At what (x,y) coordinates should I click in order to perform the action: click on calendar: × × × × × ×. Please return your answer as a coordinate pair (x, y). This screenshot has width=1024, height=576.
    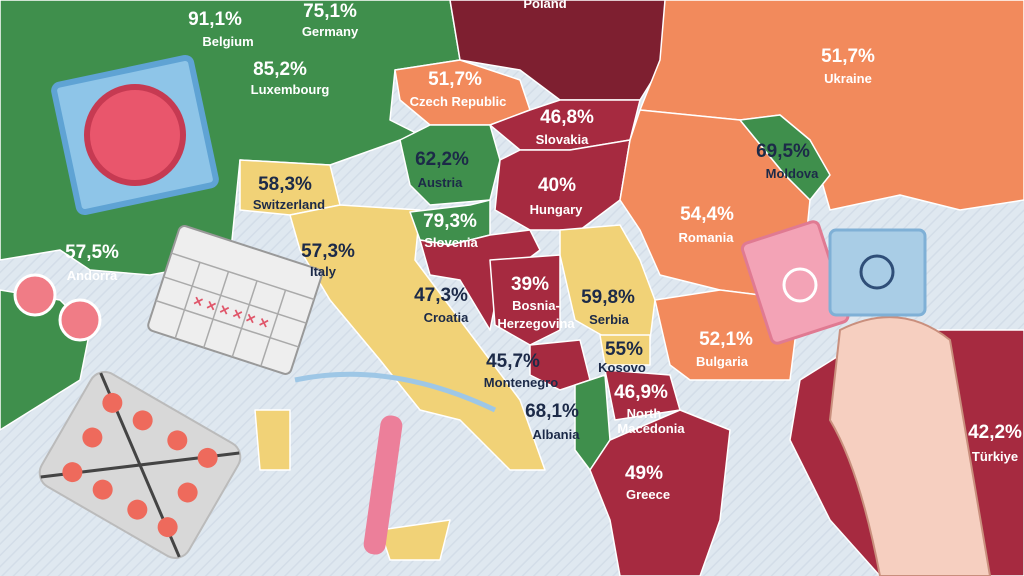
    Looking at the image, I should click on (235, 300).